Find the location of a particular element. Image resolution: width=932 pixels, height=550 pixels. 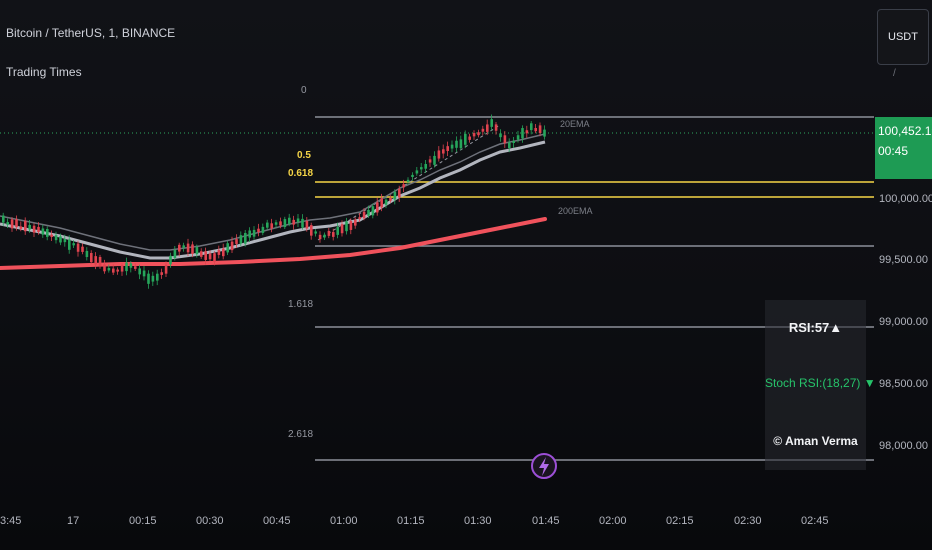

time-label: 00:45 is located at coordinates (277, 521).